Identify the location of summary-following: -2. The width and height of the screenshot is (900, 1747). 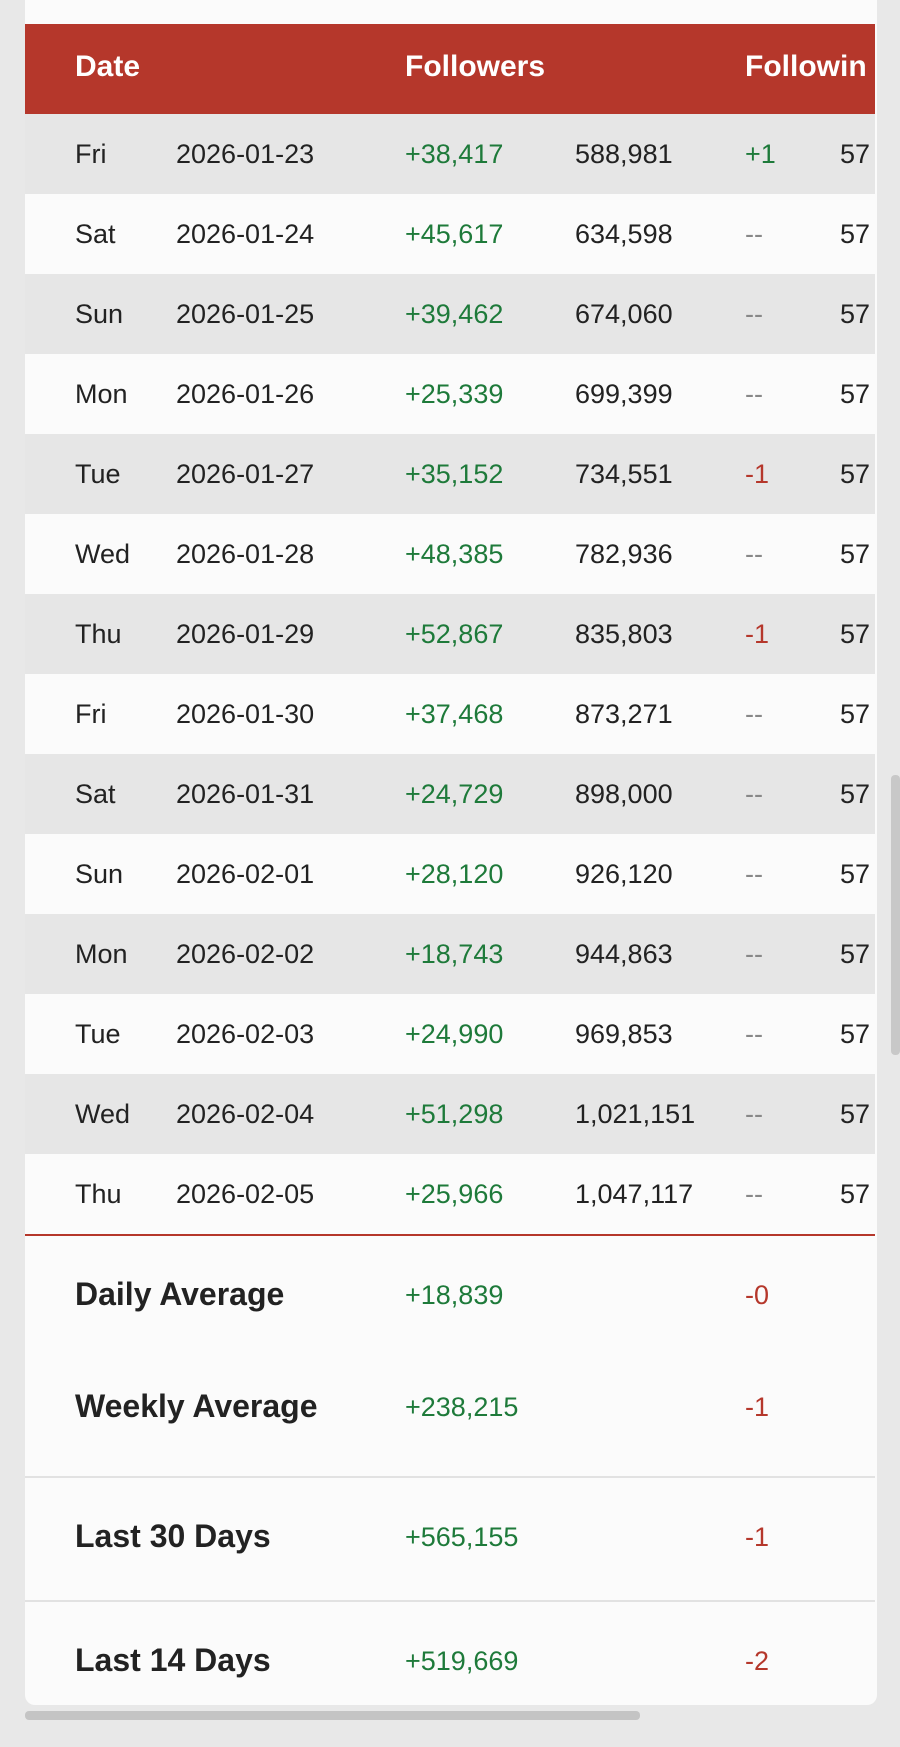
(757, 1661).